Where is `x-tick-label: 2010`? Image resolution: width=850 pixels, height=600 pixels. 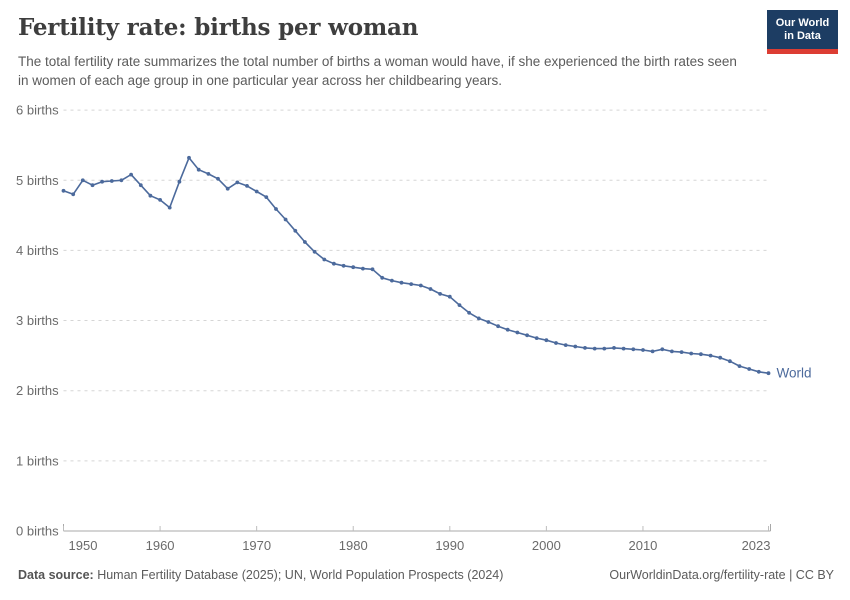 x-tick-label: 2010 is located at coordinates (642, 545).